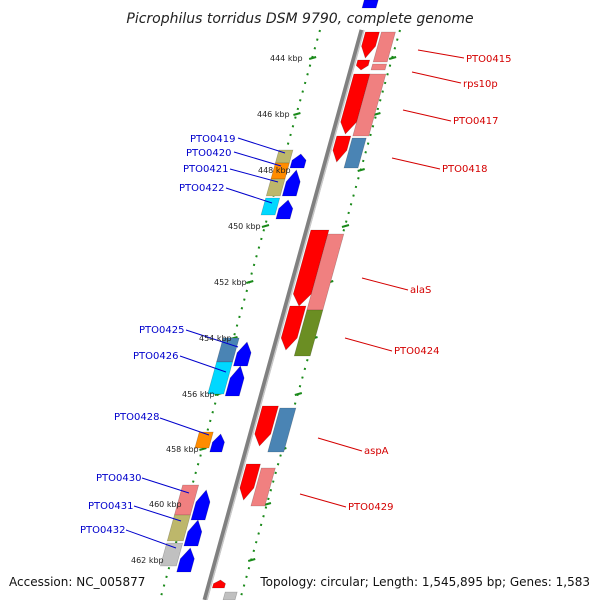 The width and height of the screenshot is (600, 600). What do you see at coordinates (218, 584) in the screenshot?
I see `gene-feature-bottom-red` at bounding box center [218, 584].